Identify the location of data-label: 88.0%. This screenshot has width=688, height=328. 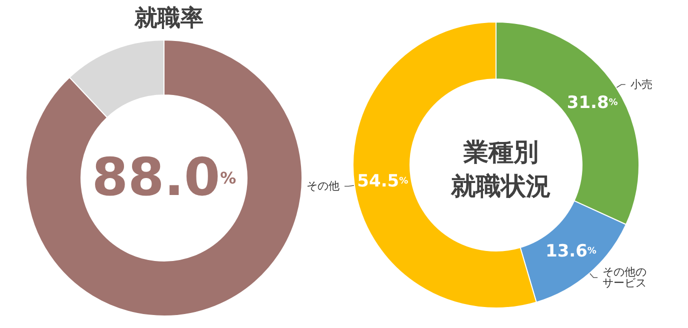
(164, 178).